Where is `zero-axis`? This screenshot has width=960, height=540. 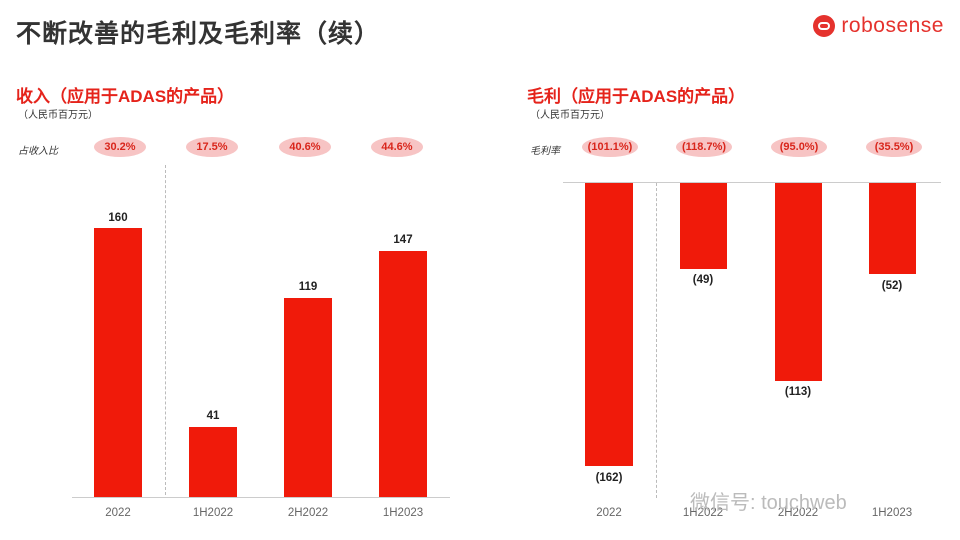 zero-axis is located at coordinates (752, 182).